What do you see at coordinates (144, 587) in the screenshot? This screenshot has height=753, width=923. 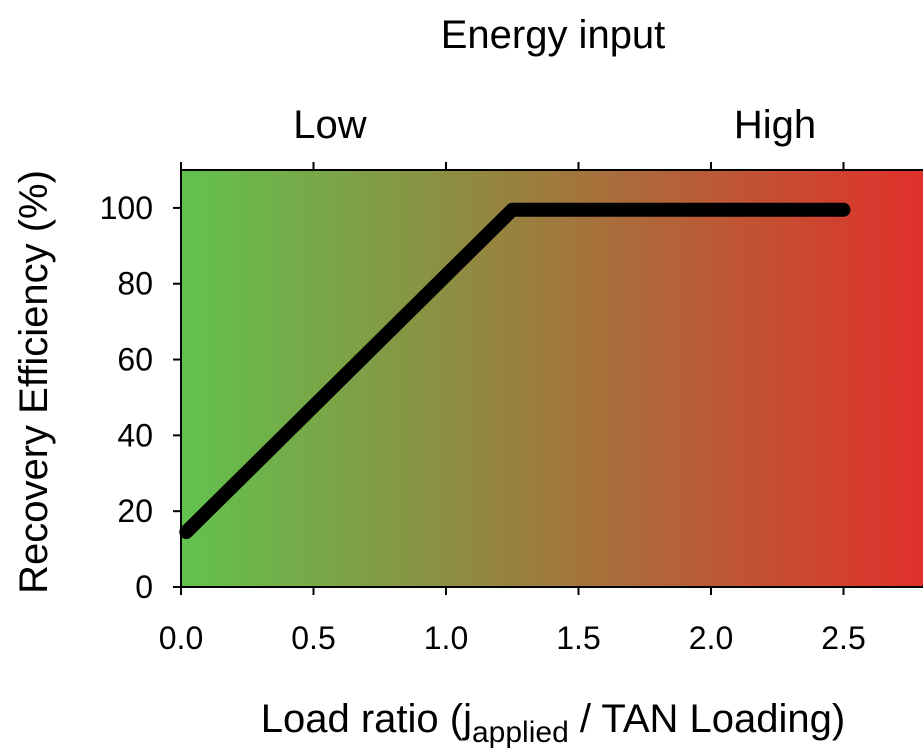 I see `y-tick-label: 0` at bounding box center [144, 587].